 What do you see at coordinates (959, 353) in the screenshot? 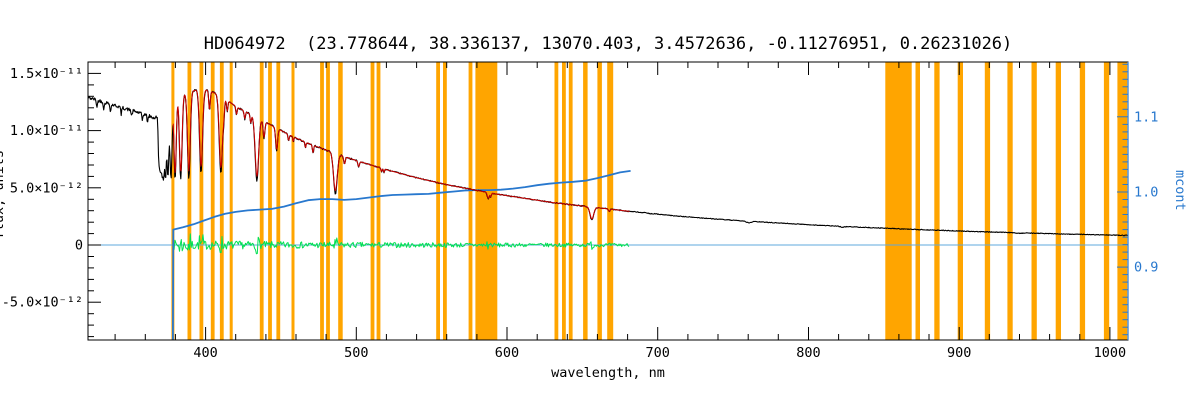
I see `x-tick-label: 900` at bounding box center [959, 353].